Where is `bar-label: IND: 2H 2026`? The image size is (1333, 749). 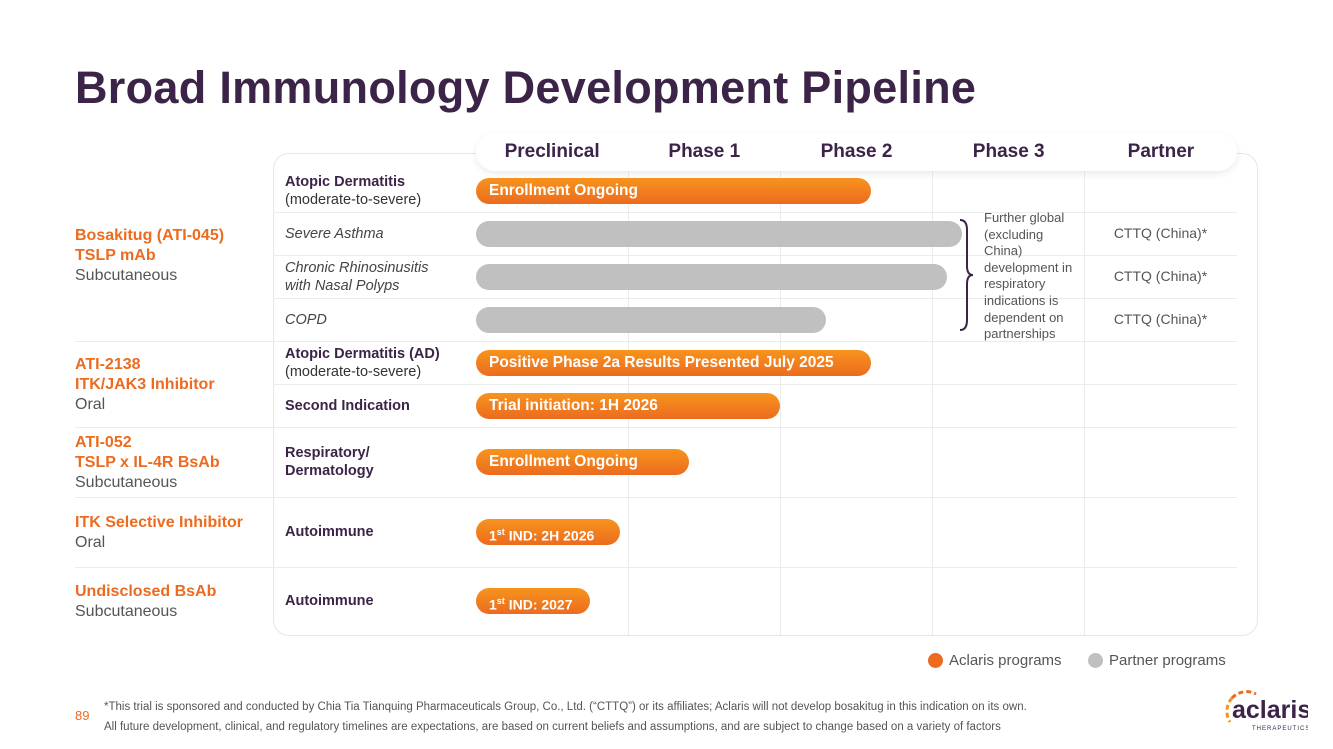
bar-label: IND: 2H 2026 is located at coordinates (549, 535).